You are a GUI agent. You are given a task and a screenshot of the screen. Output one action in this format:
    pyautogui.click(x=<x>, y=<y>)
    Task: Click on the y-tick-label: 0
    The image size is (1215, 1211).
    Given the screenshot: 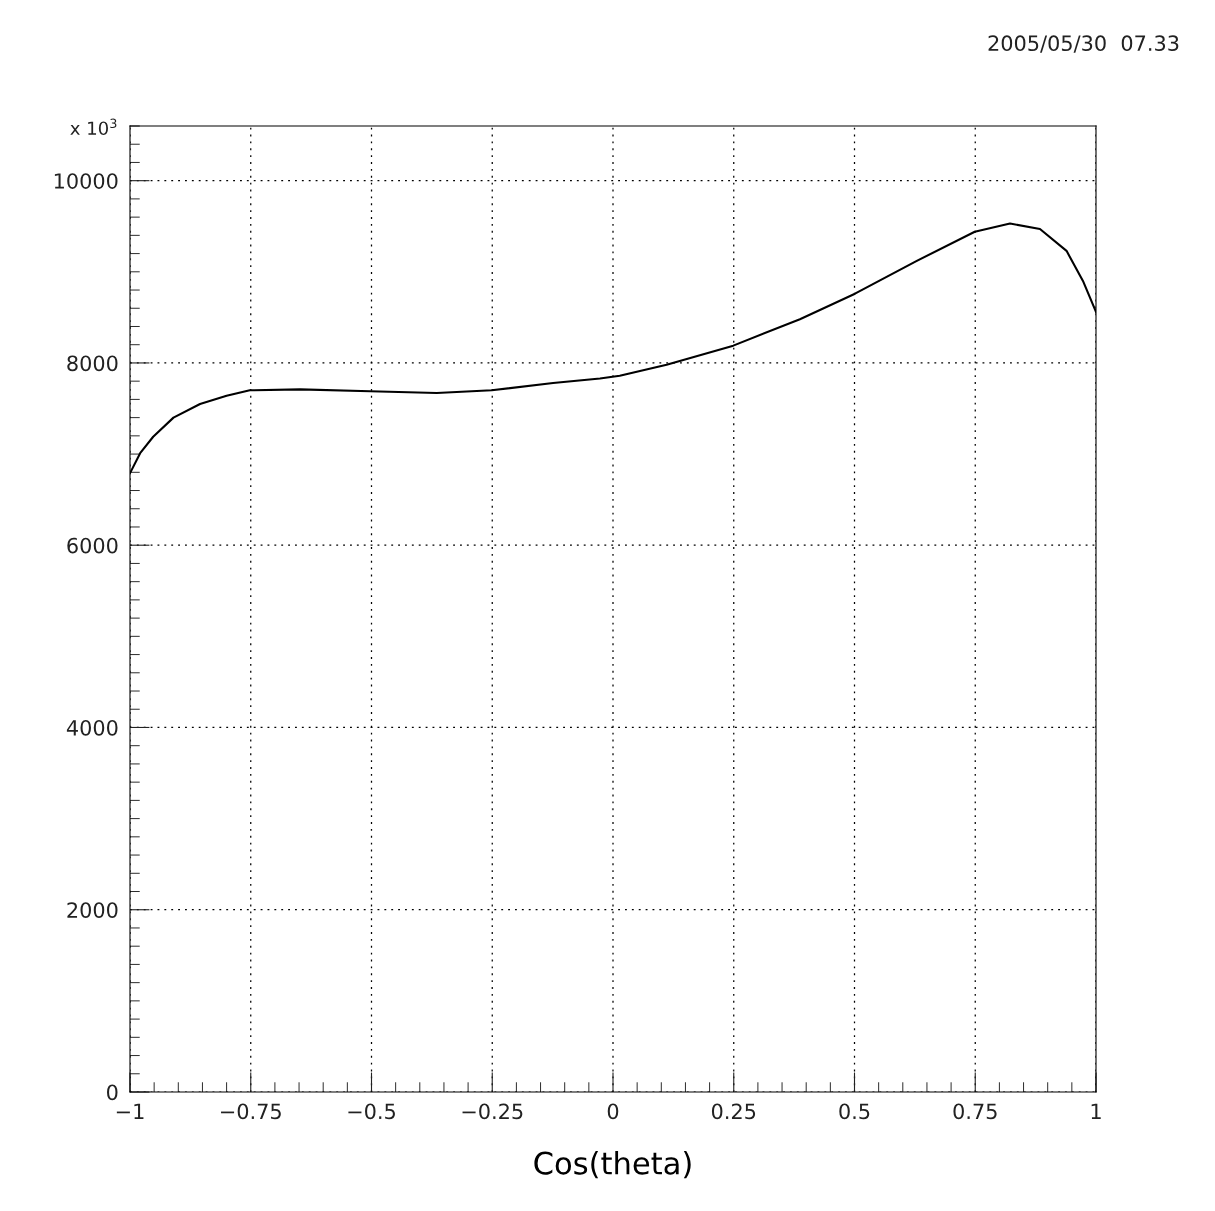 What is the action you would take?
    pyautogui.click(x=112, y=1092)
    